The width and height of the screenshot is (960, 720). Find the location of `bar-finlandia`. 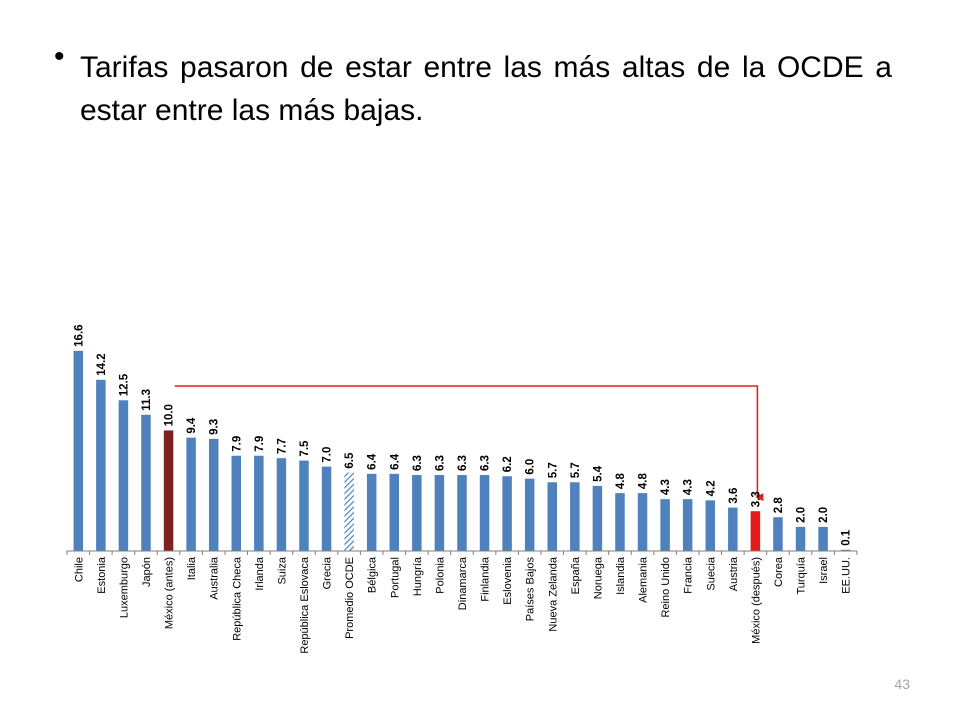

bar-finlandia is located at coordinates (484, 513).